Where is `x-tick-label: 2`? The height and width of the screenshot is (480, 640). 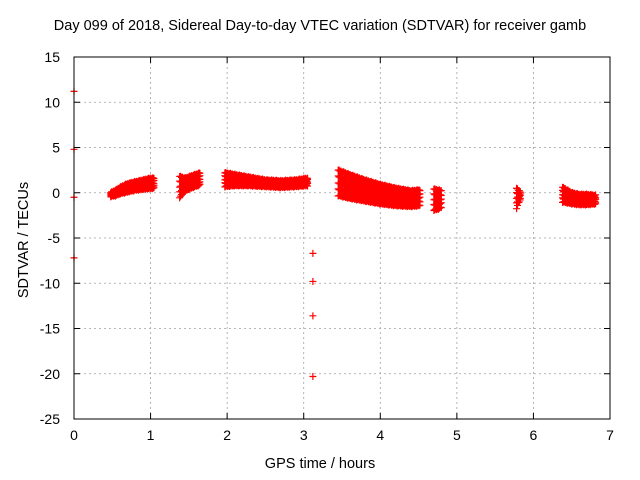 x-tick-label: 2 is located at coordinates (227, 435).